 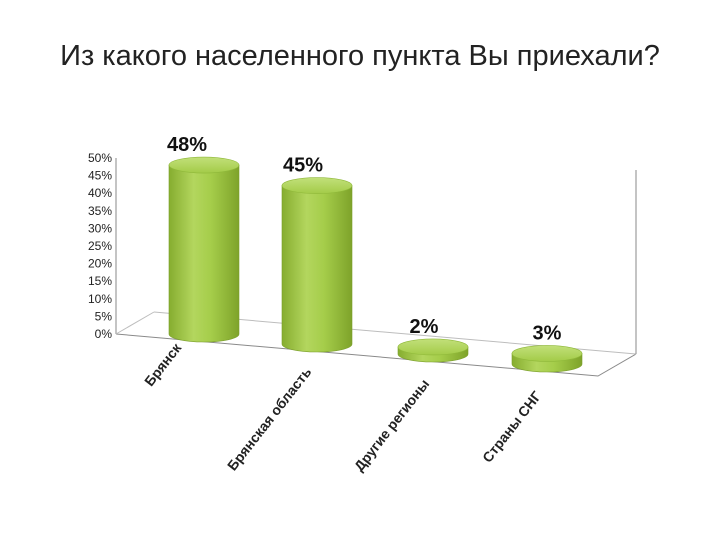 What do you see at coordinates (100, 176) in the screenshot?
I see `y-tick-label: 45%` at bounding box center [100, 176].